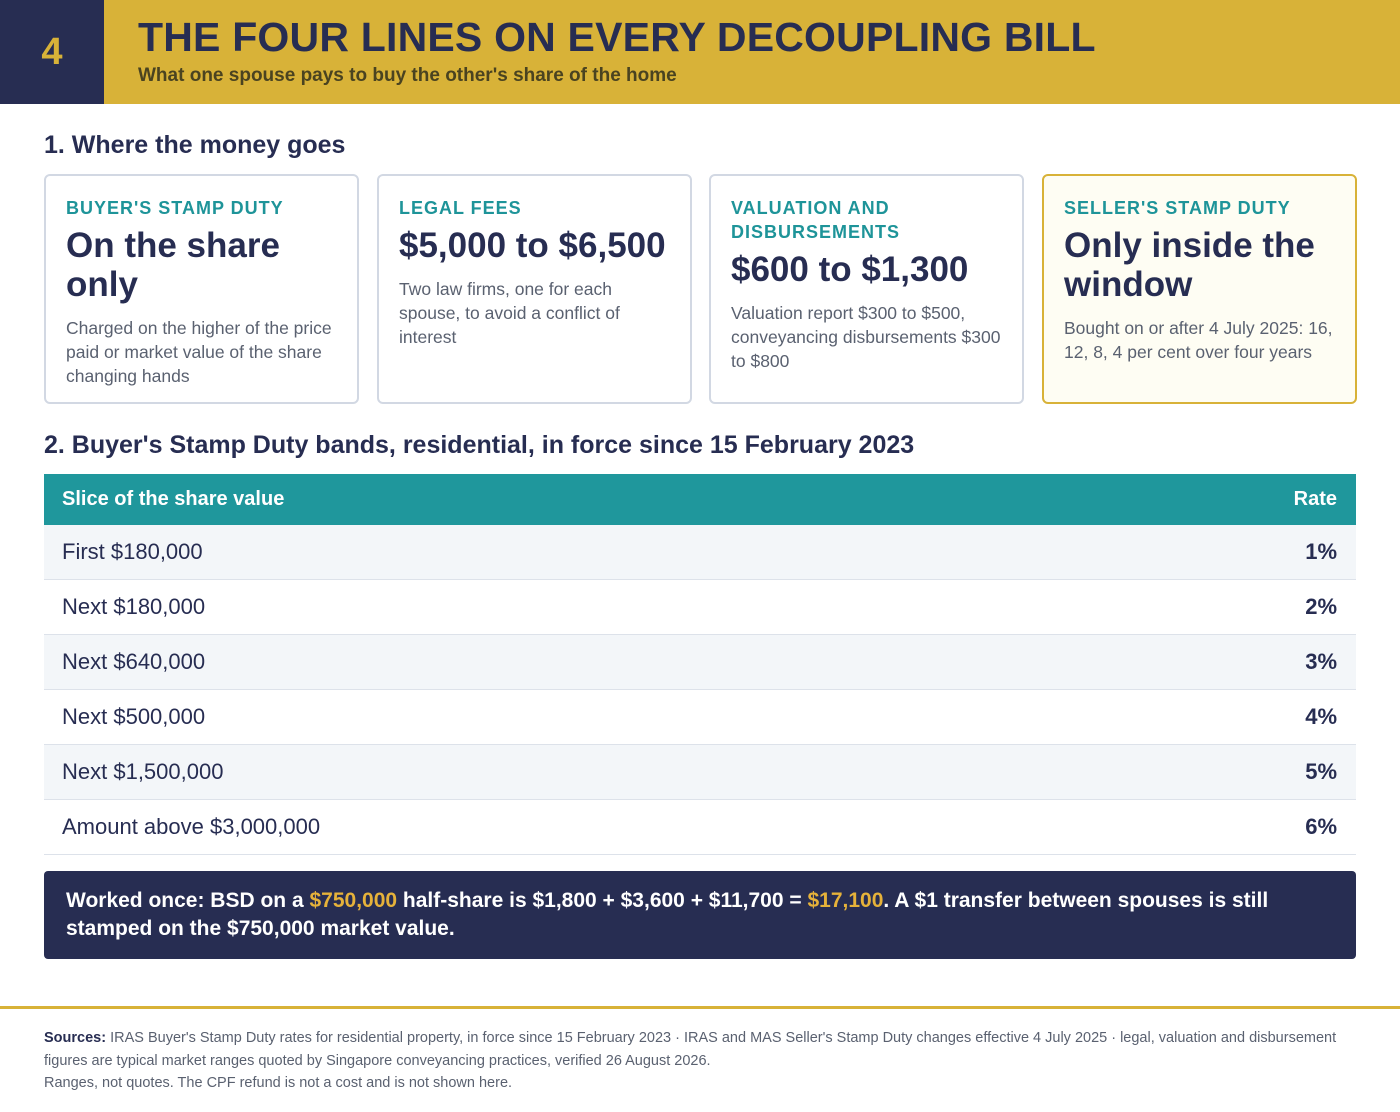 The image size is (1400, 1112). I want to click on cell-rate: 2%, so click(1321, 606).